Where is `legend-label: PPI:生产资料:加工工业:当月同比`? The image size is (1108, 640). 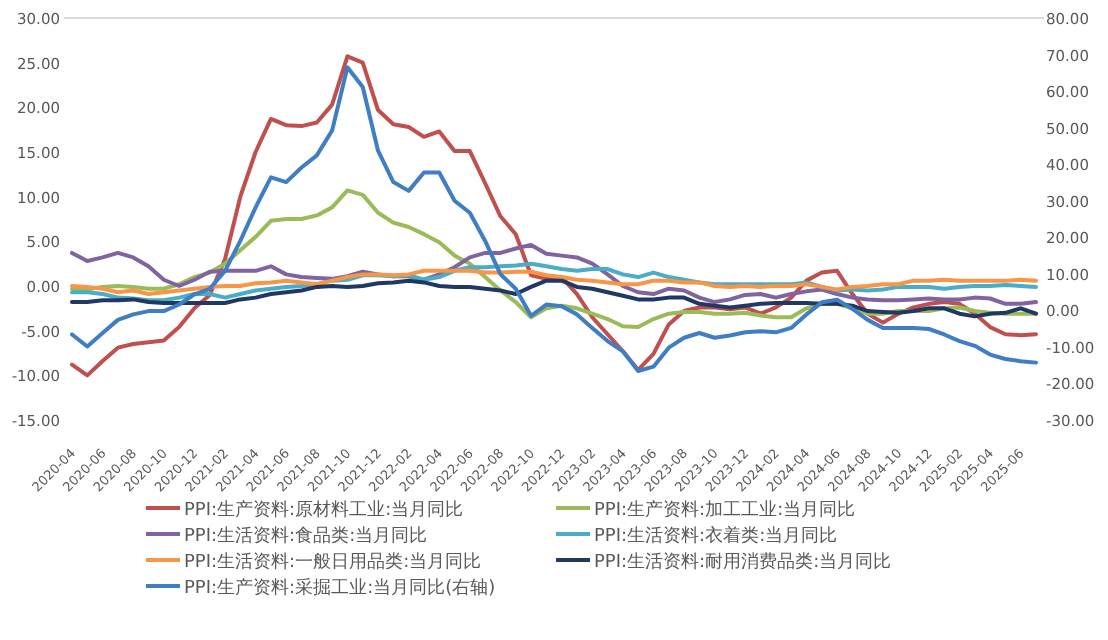
legend-label: PPI:生产资料:加工工业:当月同比 is located at coordinates (725, 510).